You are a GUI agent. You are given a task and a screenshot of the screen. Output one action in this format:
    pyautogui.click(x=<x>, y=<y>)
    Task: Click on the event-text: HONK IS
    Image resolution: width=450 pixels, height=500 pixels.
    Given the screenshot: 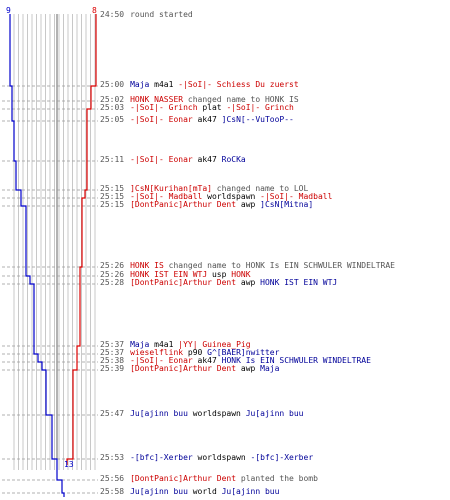 What is the action you would take?
    pyautogui.click(x=147, y=265)
    